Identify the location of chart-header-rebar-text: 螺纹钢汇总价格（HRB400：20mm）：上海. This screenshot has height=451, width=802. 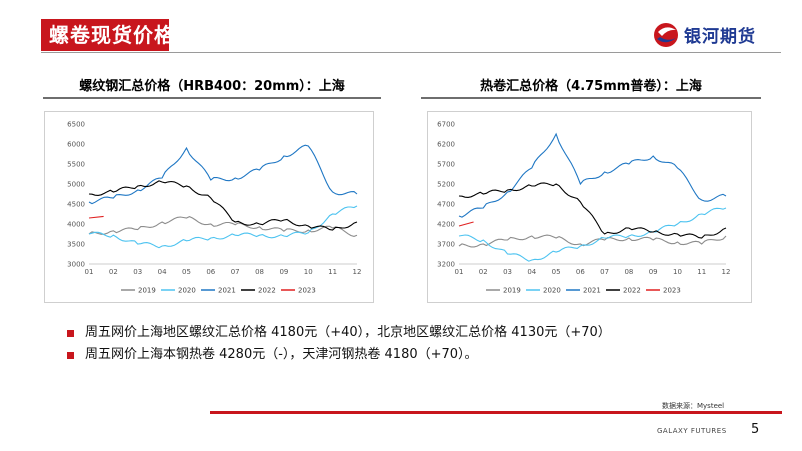
(212, 86).